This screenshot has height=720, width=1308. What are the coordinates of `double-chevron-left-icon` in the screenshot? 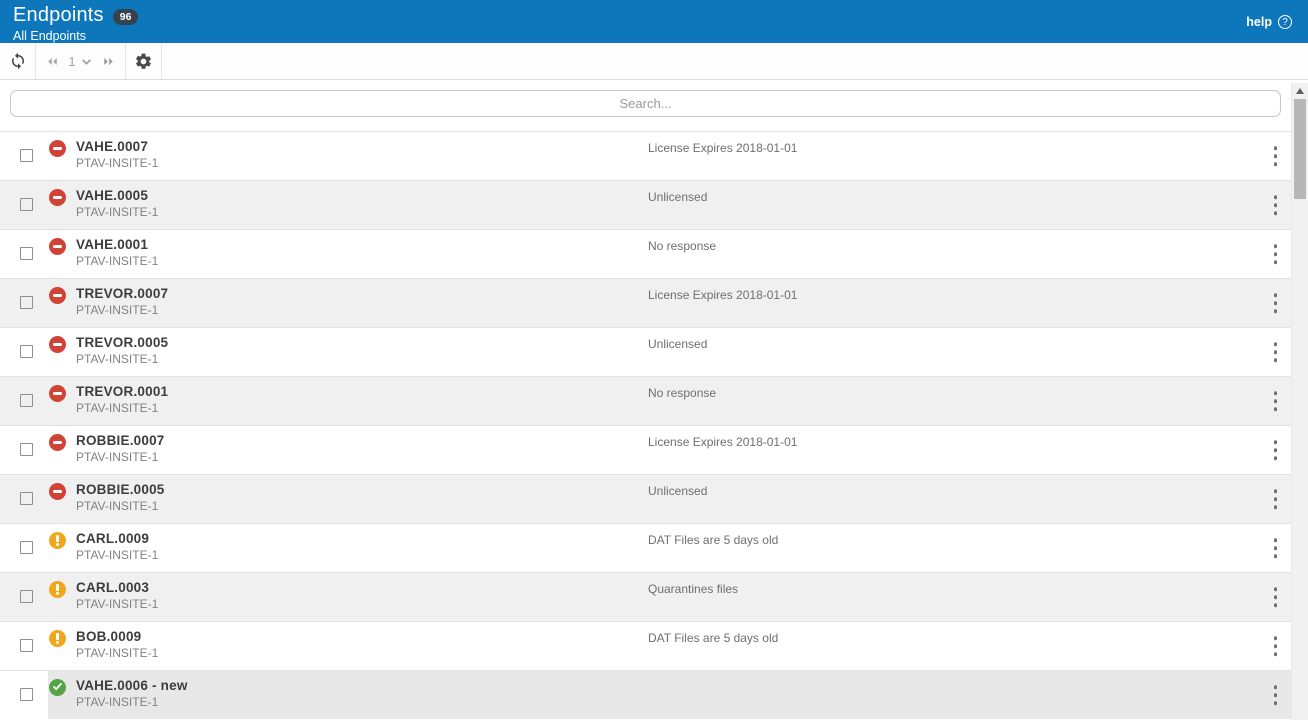 It's located at (52, 61).